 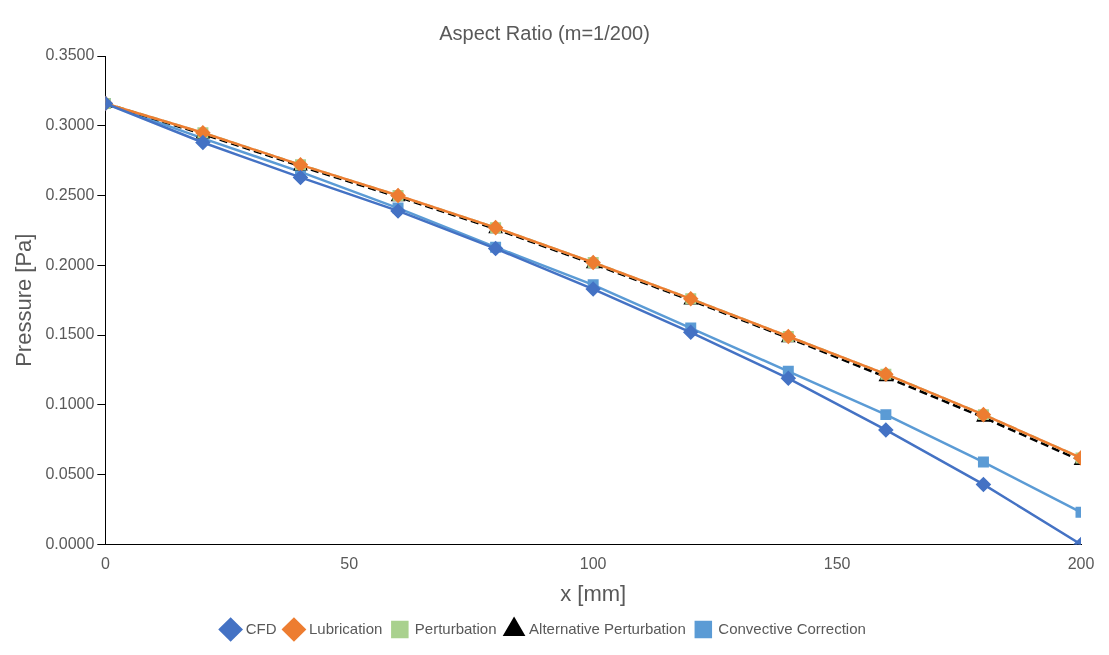 What do you see at coordinates (70, 55) in the screenshot?
I see `y-tick-label: 0.3500` at bounding box center [70, 55].